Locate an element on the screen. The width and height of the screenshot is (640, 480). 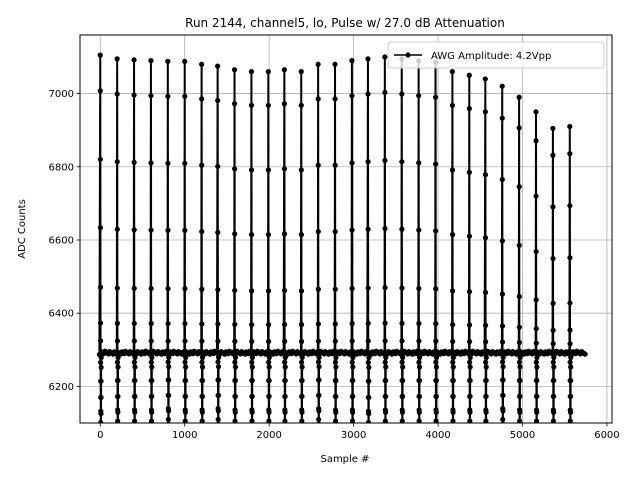
y-tick-label: 6600 is located at coordinates (61, 240).